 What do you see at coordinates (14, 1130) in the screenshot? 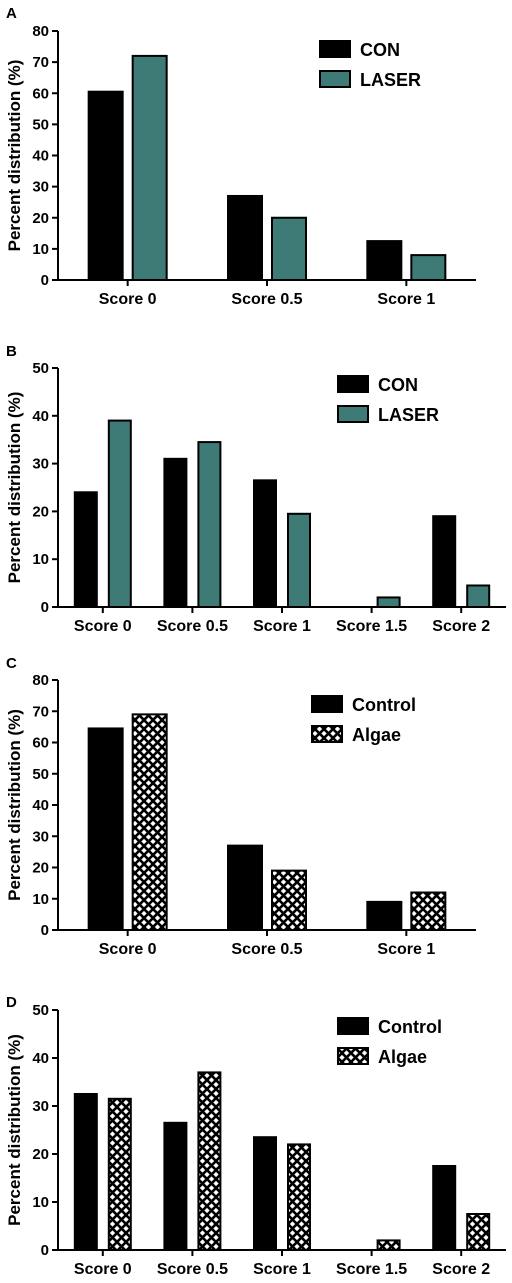
I see `panel-d-ylabel: Percent distribution (%)` at bounding box center [14, 1130].